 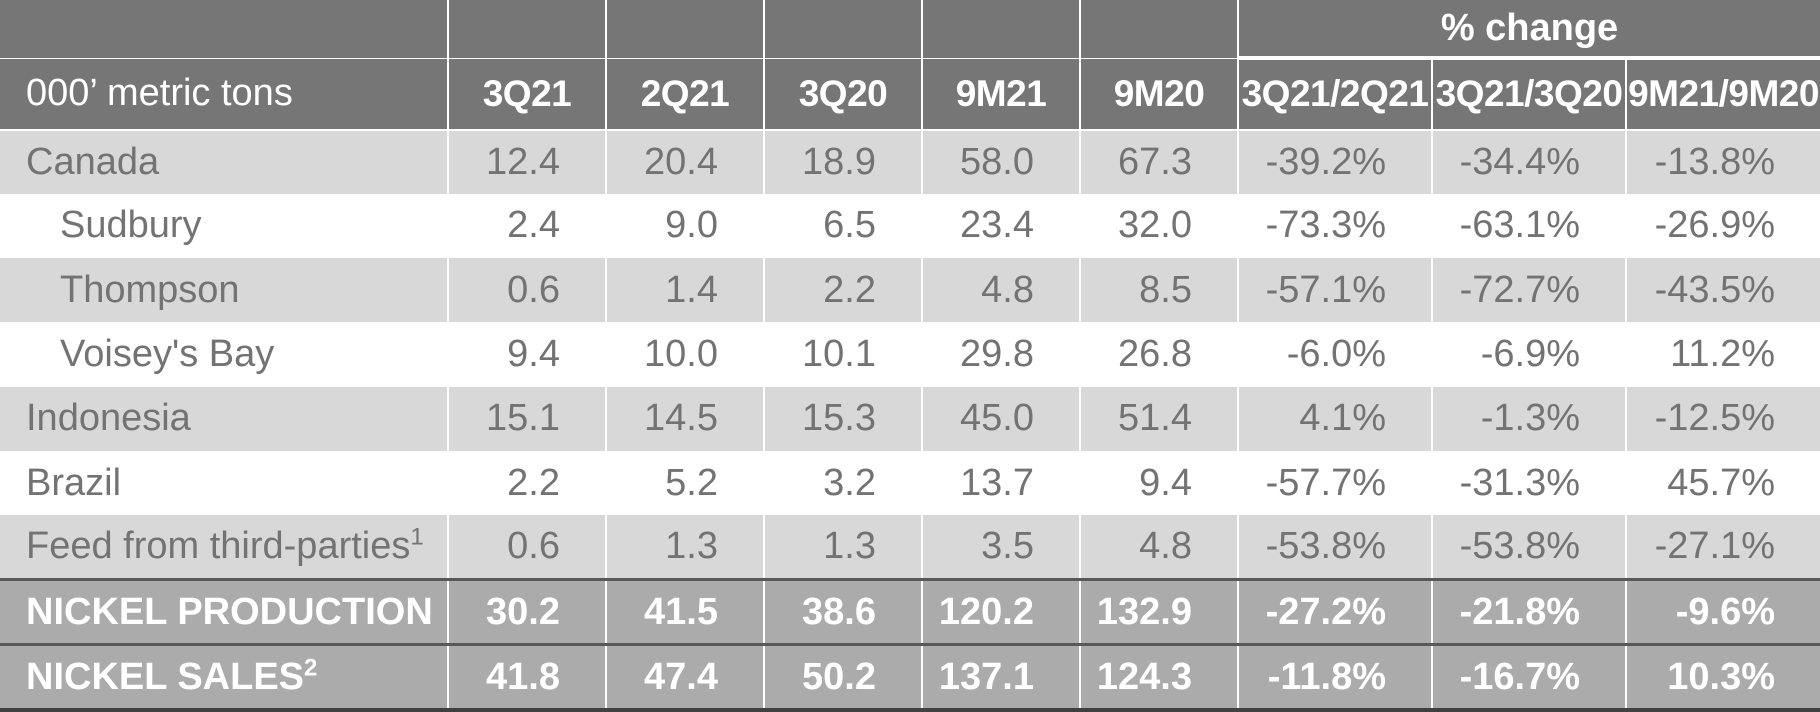 What do you see at coordinates (1722, 94) in the screenshot?
I see `column-header-9m21-9m20: 9M21/9M20` at bounding box center [1722, 94].